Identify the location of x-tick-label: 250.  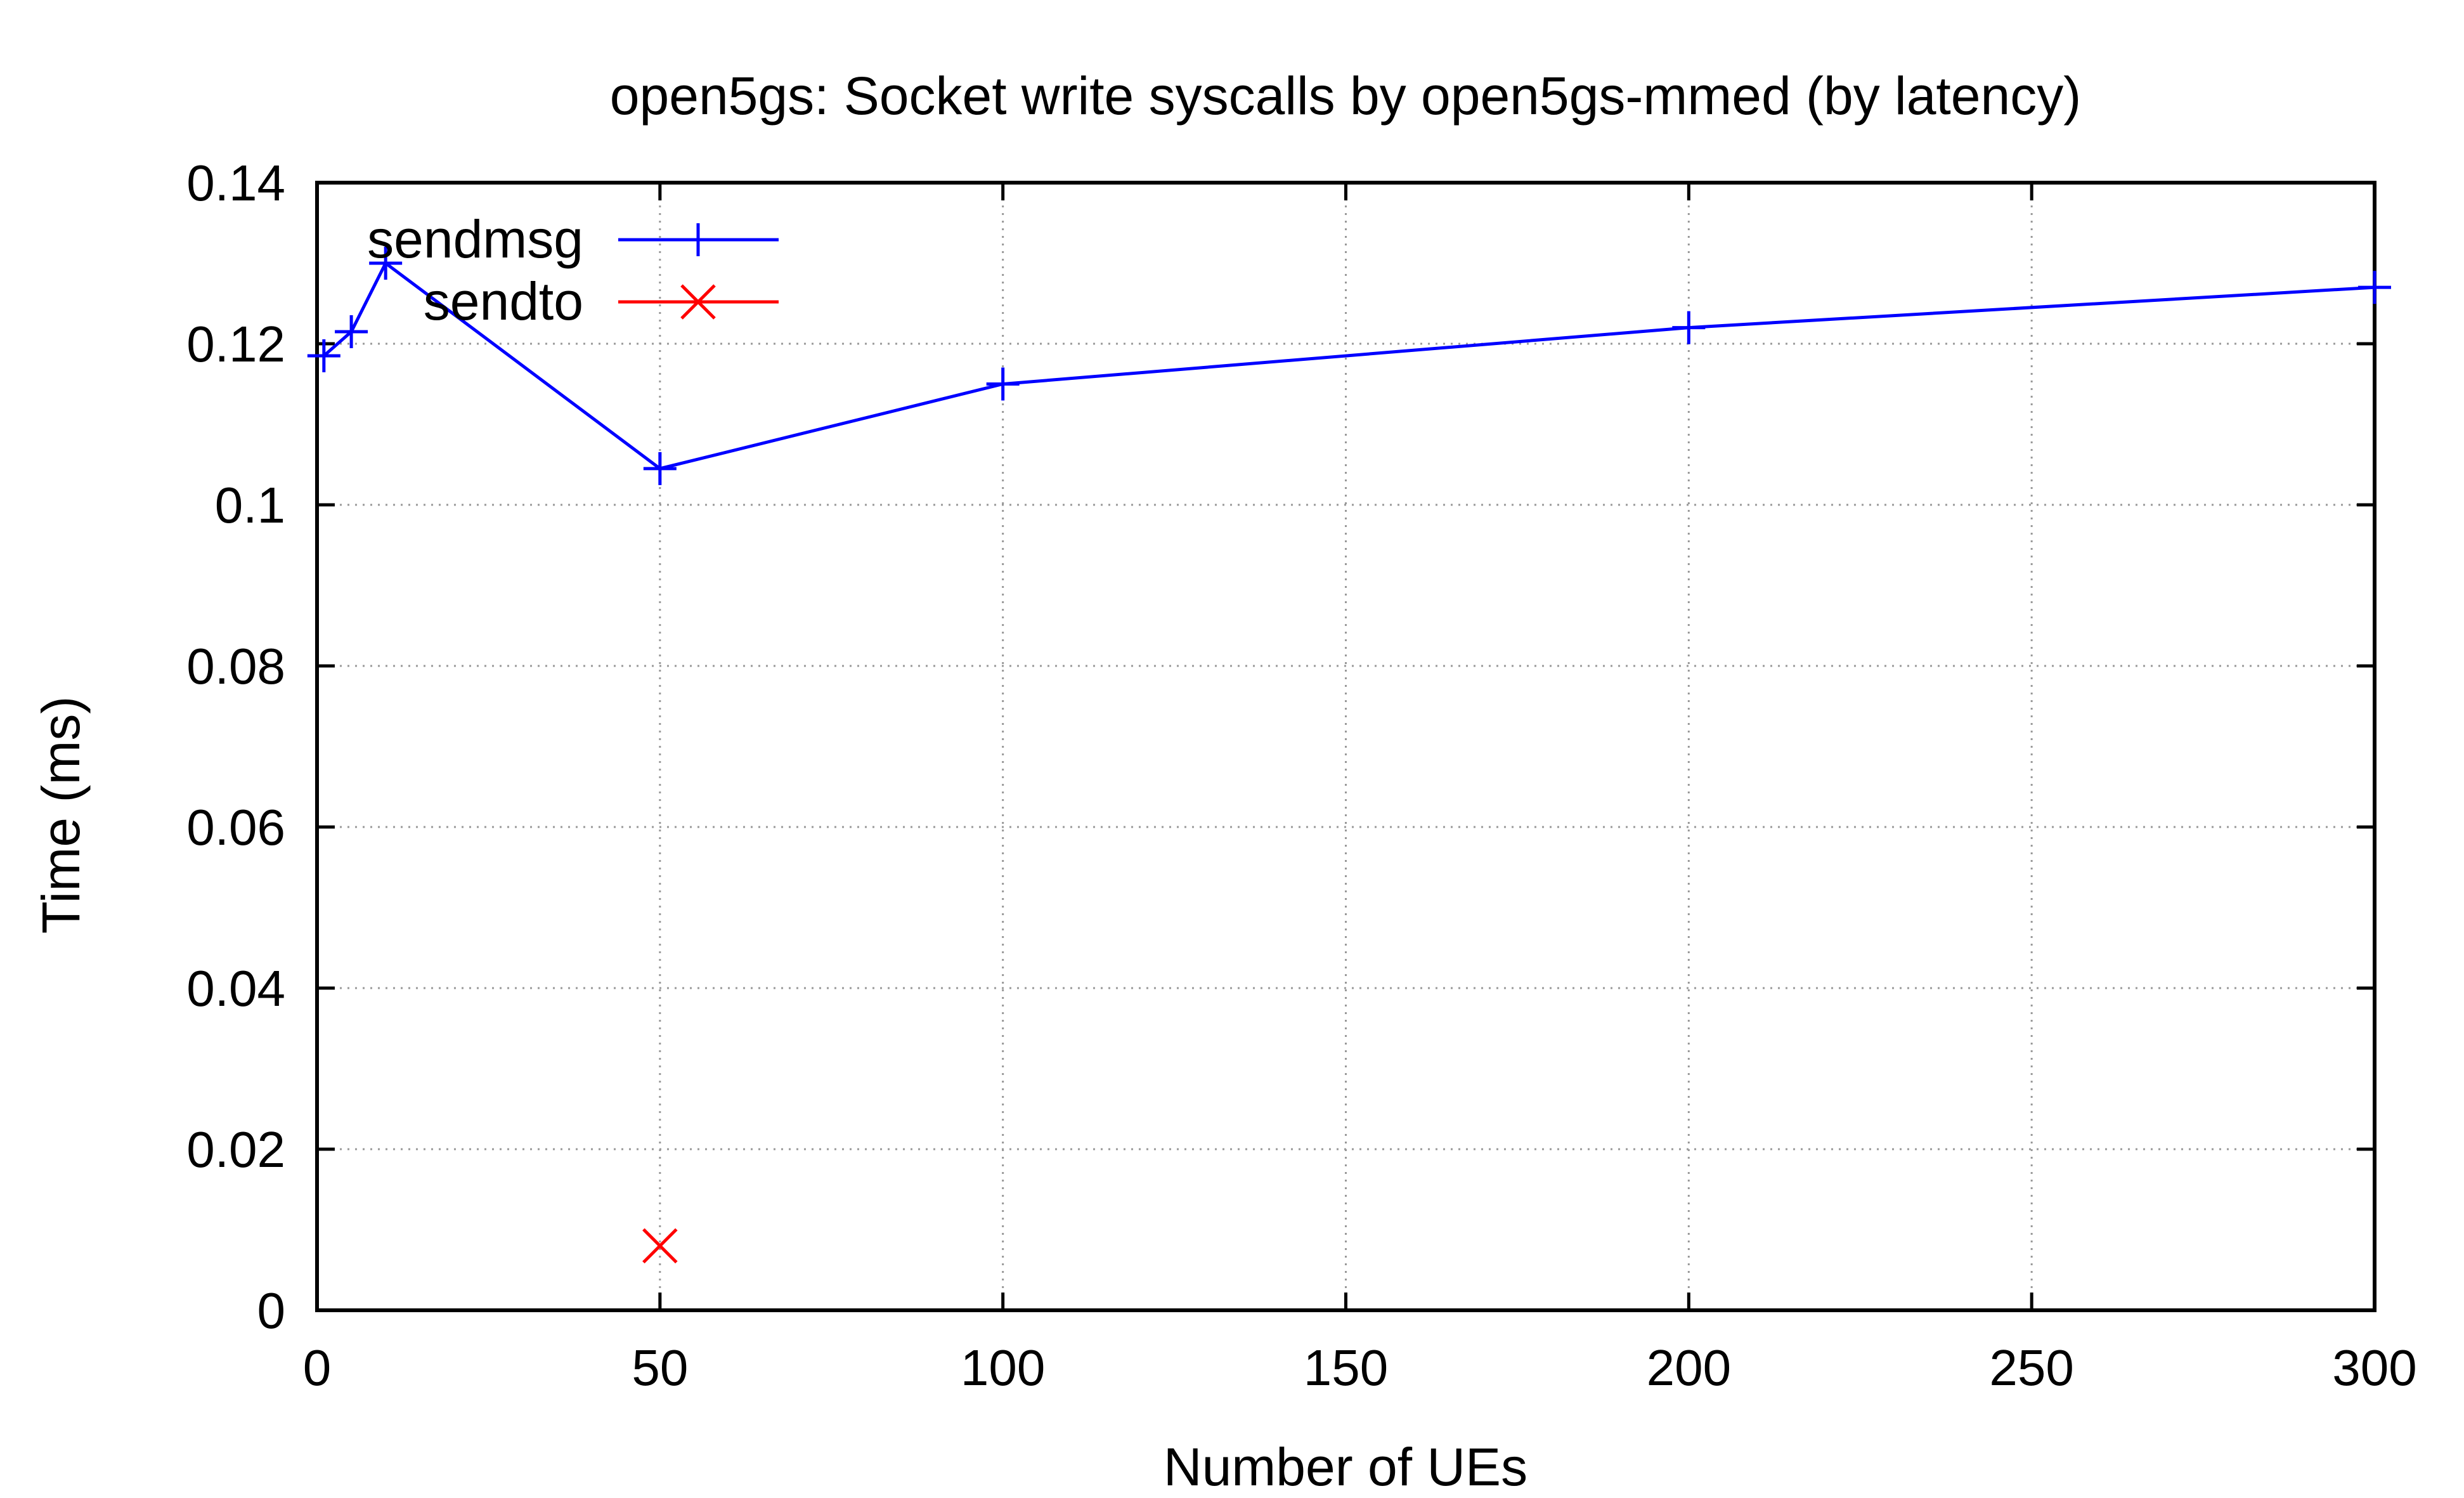
(2031, 1367).